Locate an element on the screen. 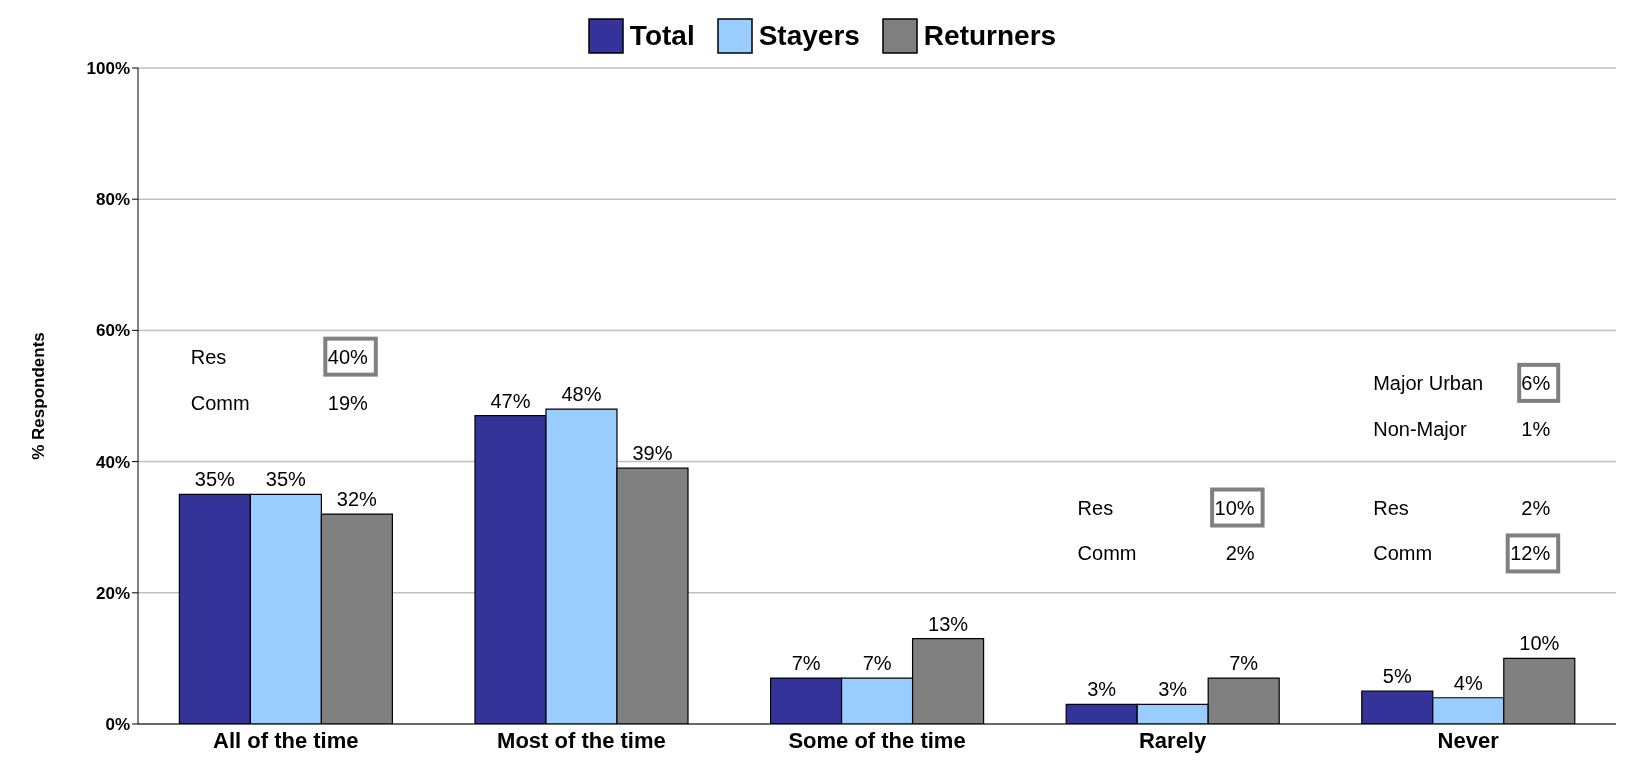 The width and height of the screenshot is (1632, 778). legend-label: Total is located at coordinates (662, 36).